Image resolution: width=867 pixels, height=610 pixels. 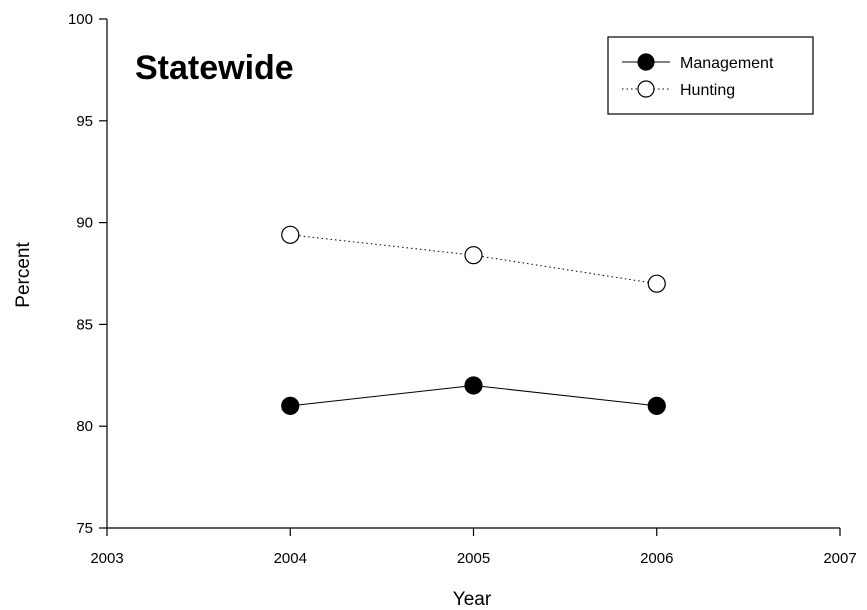 I want to click on y-tick-label: 95, so click(x=84, y=121).